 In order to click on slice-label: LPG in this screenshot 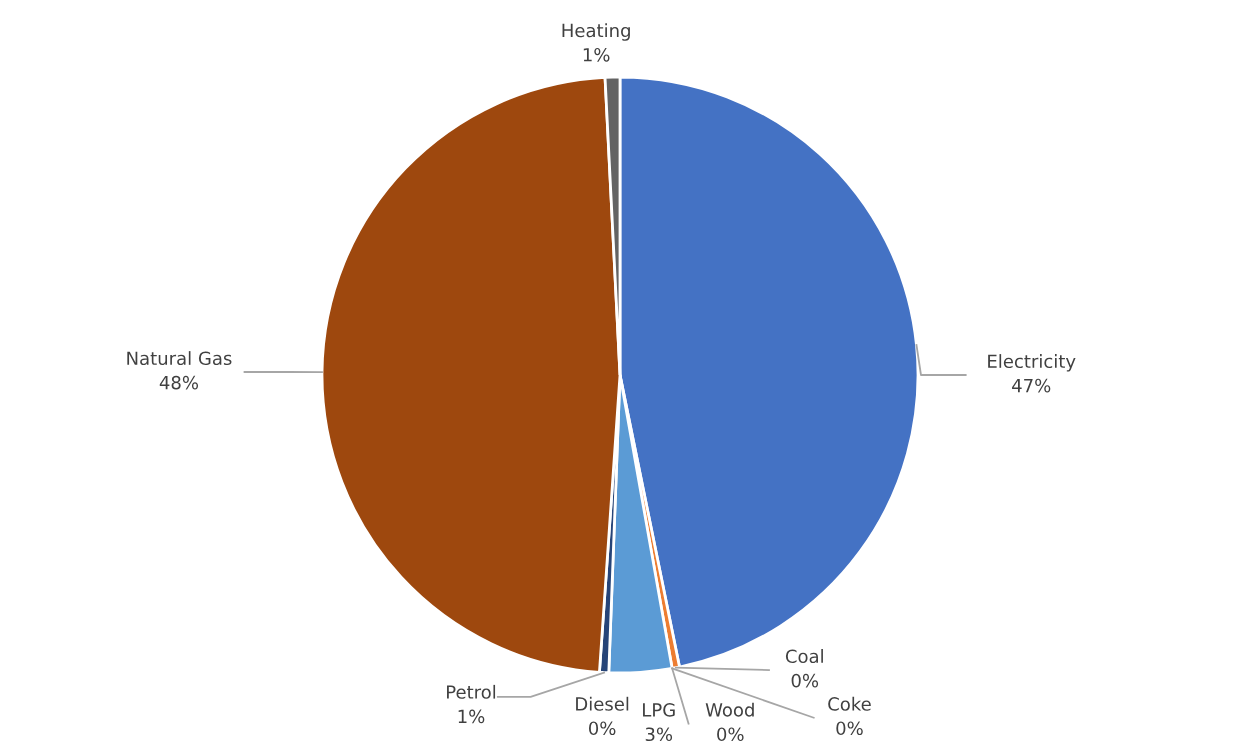, I will do `click(659, 710)`.